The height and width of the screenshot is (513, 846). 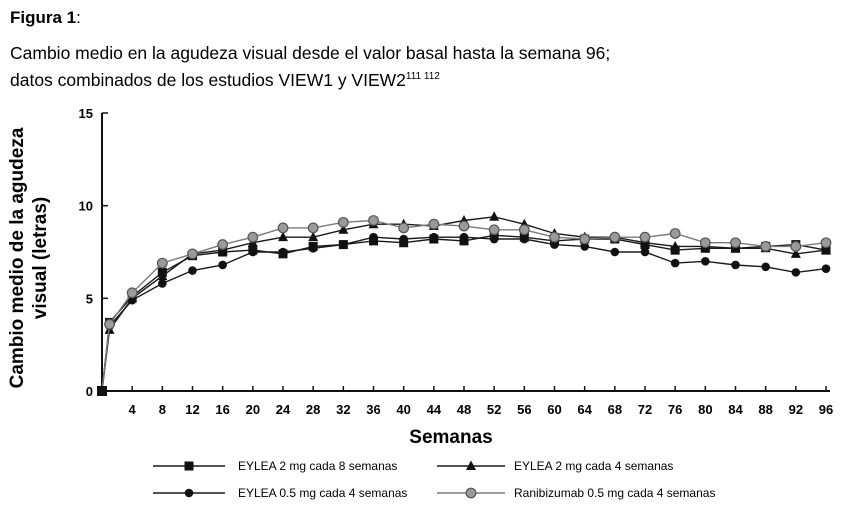 I want to click on x-tick-label: 12, so click(x=192, y=409).